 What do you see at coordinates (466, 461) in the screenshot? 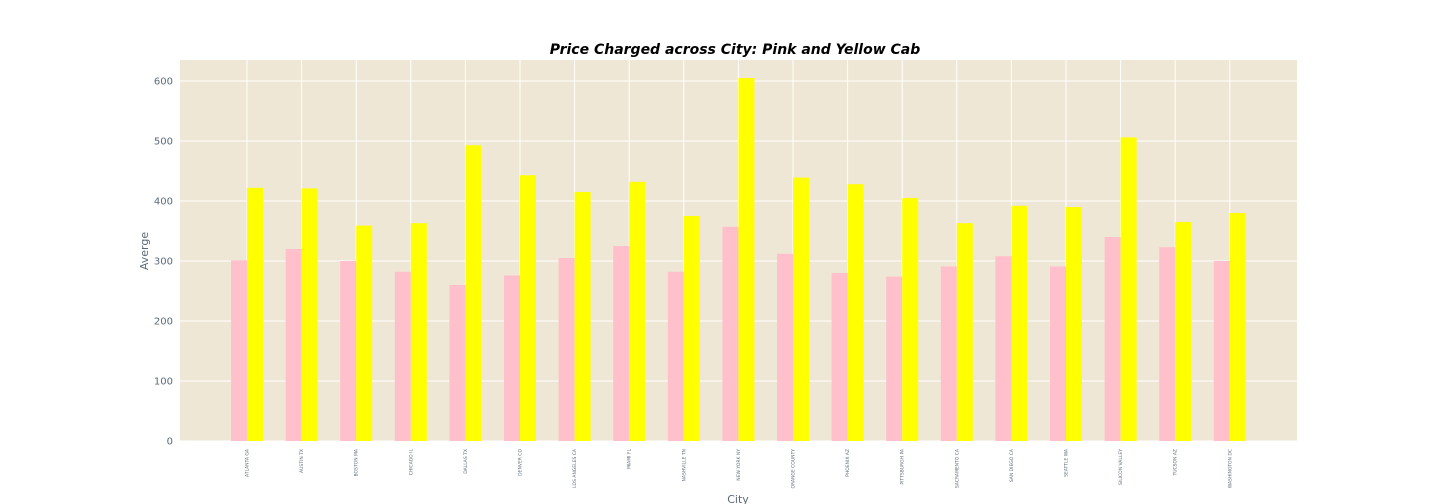
I see `x-tick-label: DALLAS TX` at bounding box center [466, 461].